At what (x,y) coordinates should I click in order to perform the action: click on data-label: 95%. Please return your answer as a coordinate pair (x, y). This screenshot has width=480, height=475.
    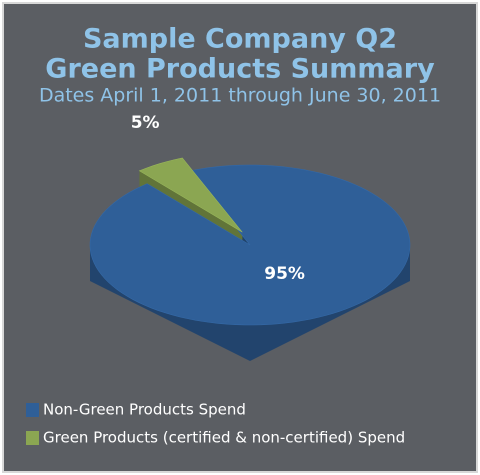
    Looking at the image, I should click on (284, 274).